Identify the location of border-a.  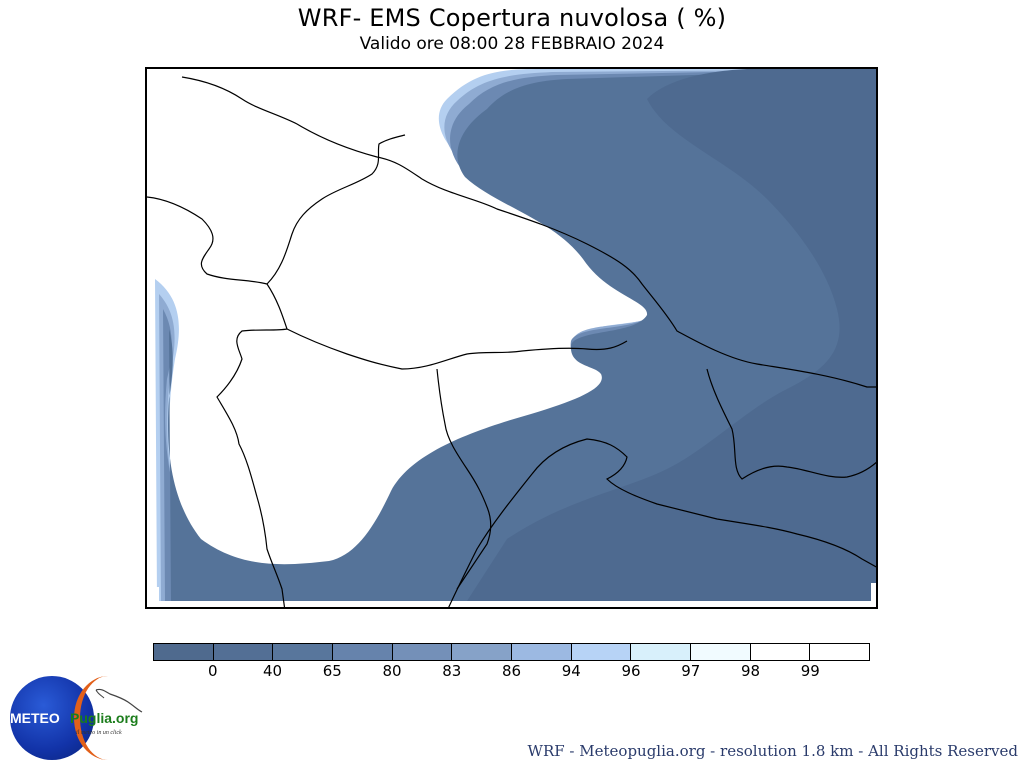
(387, 283).